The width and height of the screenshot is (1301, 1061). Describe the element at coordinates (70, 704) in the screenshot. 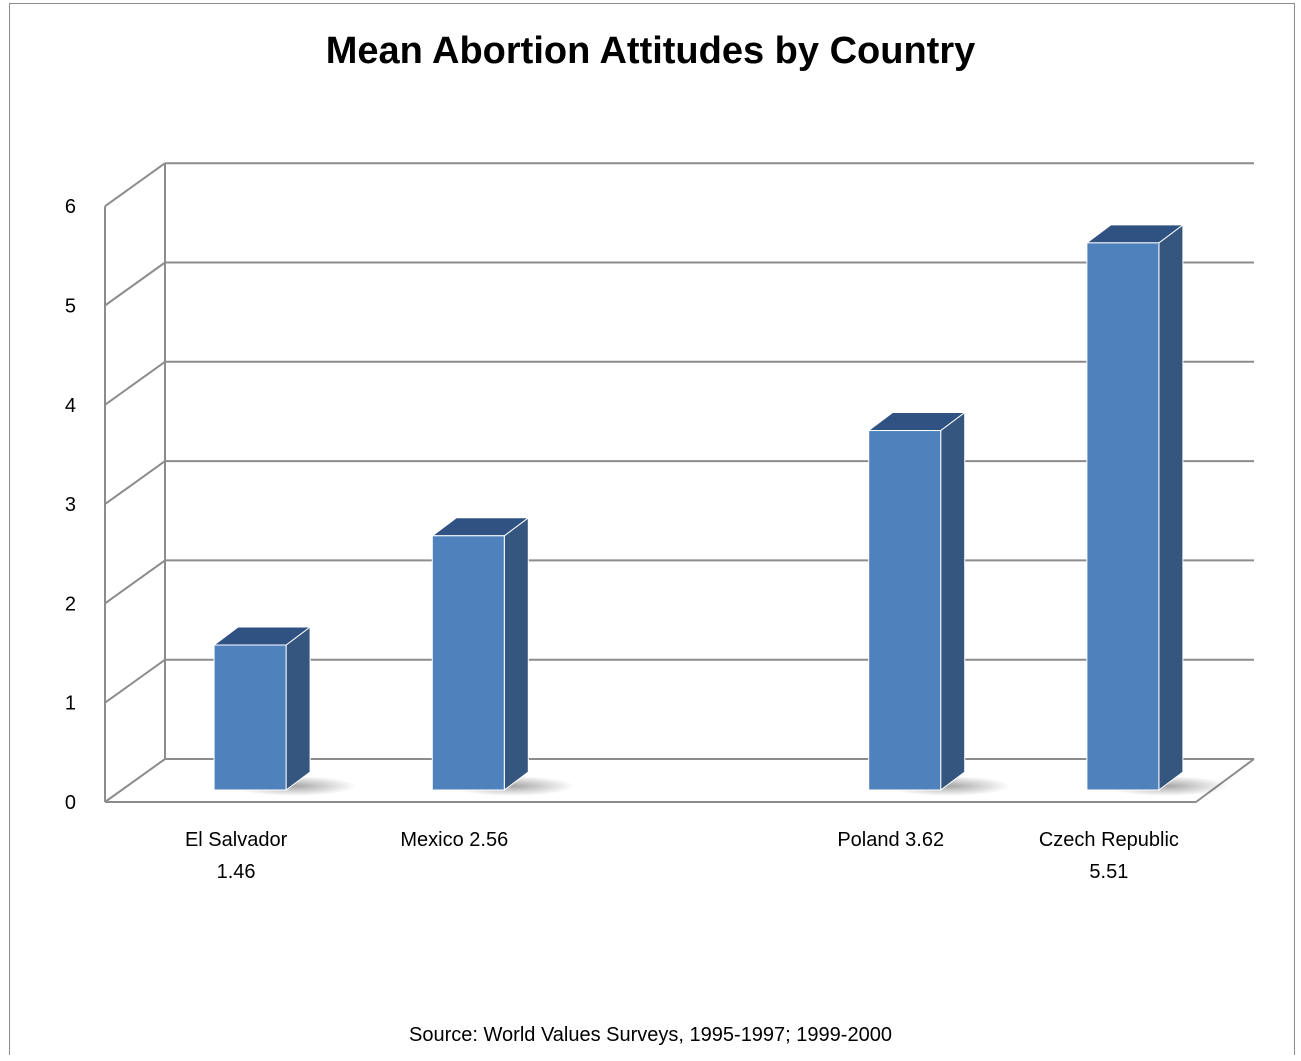

I see `y-tick-label: 1` at that location.